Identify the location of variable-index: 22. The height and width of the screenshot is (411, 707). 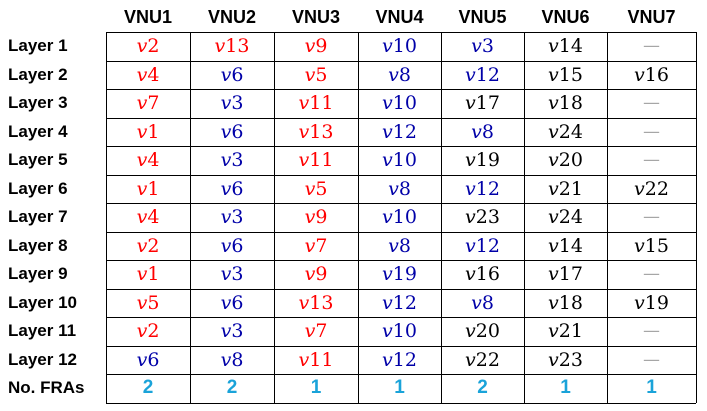
(656, 188).